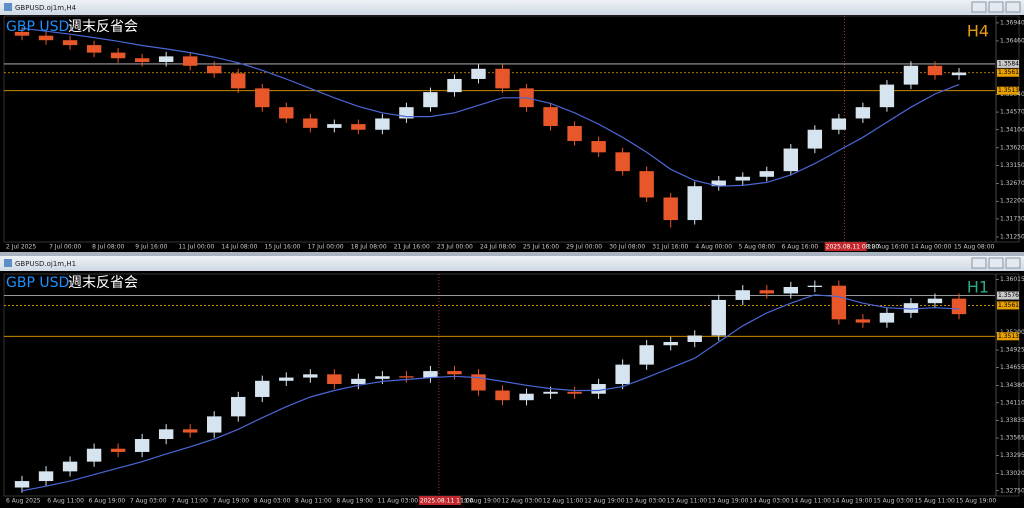 The width and height of the screenshot is (1024, 508). Describe the element at coordinates (1012, 367) in the screenshot. I see `y-tick-label: 1.34655` at that location.